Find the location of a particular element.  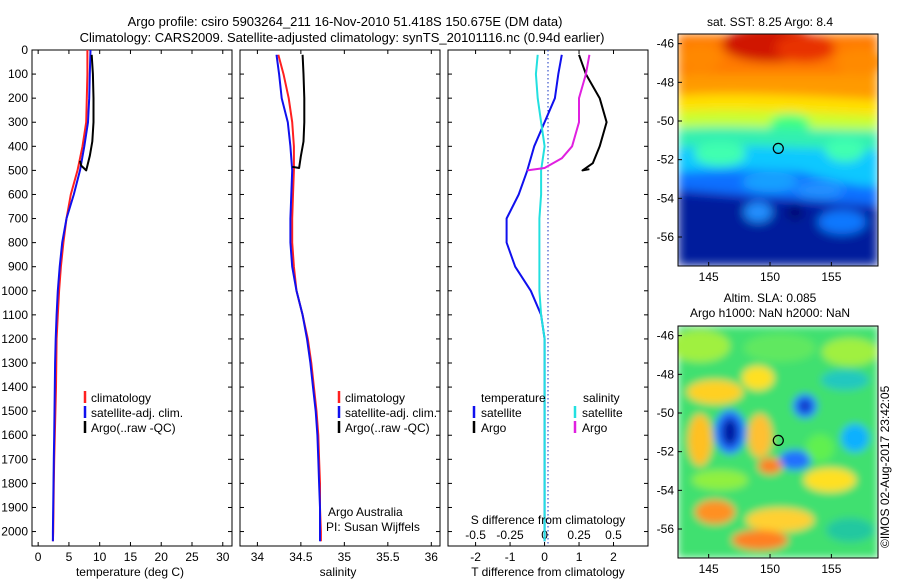

x-tick-label: 34 is located at coordinates (258, 557).